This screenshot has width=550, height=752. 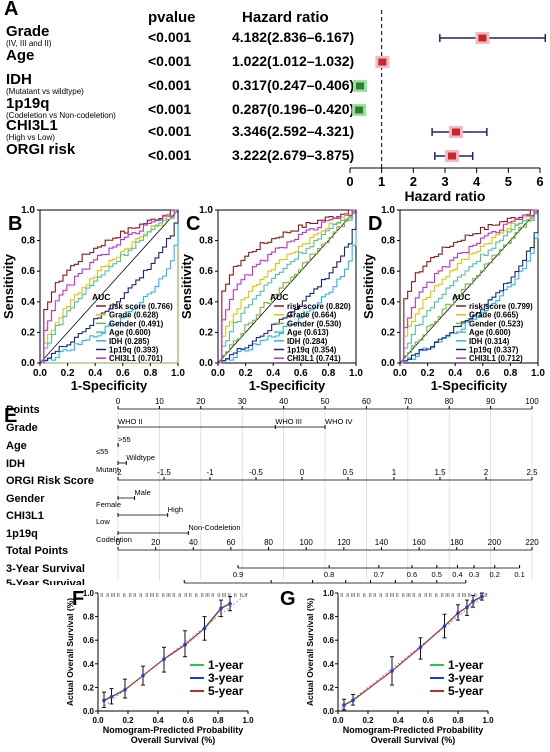 I want to click on nomogram-tick-label: 70, so click(x=407, y=401).